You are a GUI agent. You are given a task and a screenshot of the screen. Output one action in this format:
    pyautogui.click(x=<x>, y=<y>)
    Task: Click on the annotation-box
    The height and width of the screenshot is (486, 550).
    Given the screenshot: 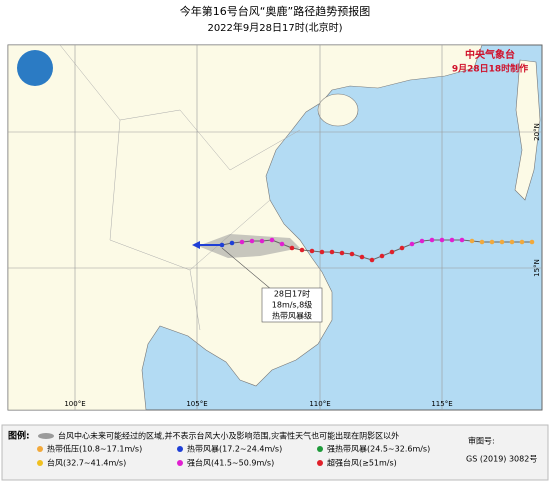 What is the action you would take?
    pyautogui.click(x=292, y=305)
    